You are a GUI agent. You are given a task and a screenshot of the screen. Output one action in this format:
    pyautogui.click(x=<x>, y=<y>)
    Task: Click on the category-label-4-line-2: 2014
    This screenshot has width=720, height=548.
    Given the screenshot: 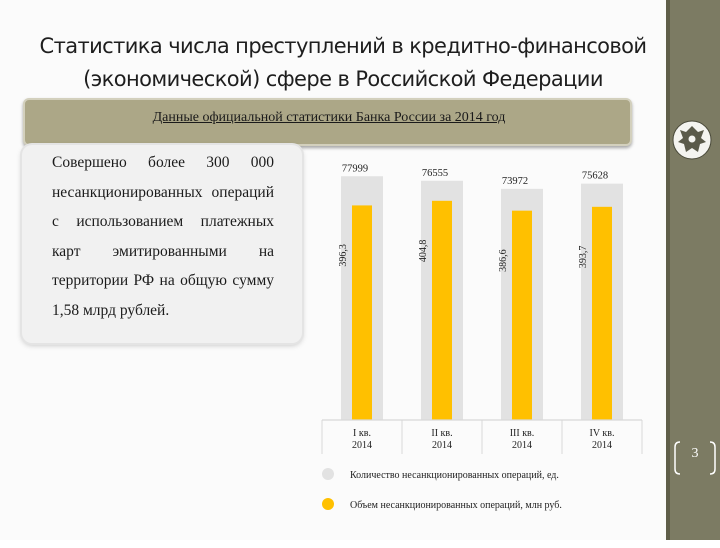 What is the action you would take?
    pyautogui.click(x=602, y=445)
    